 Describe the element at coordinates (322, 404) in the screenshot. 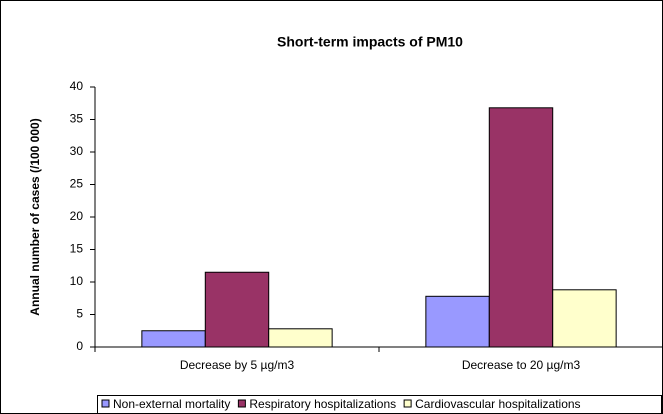

I see `legend-label: Respiratory hospitalizations` at that location.